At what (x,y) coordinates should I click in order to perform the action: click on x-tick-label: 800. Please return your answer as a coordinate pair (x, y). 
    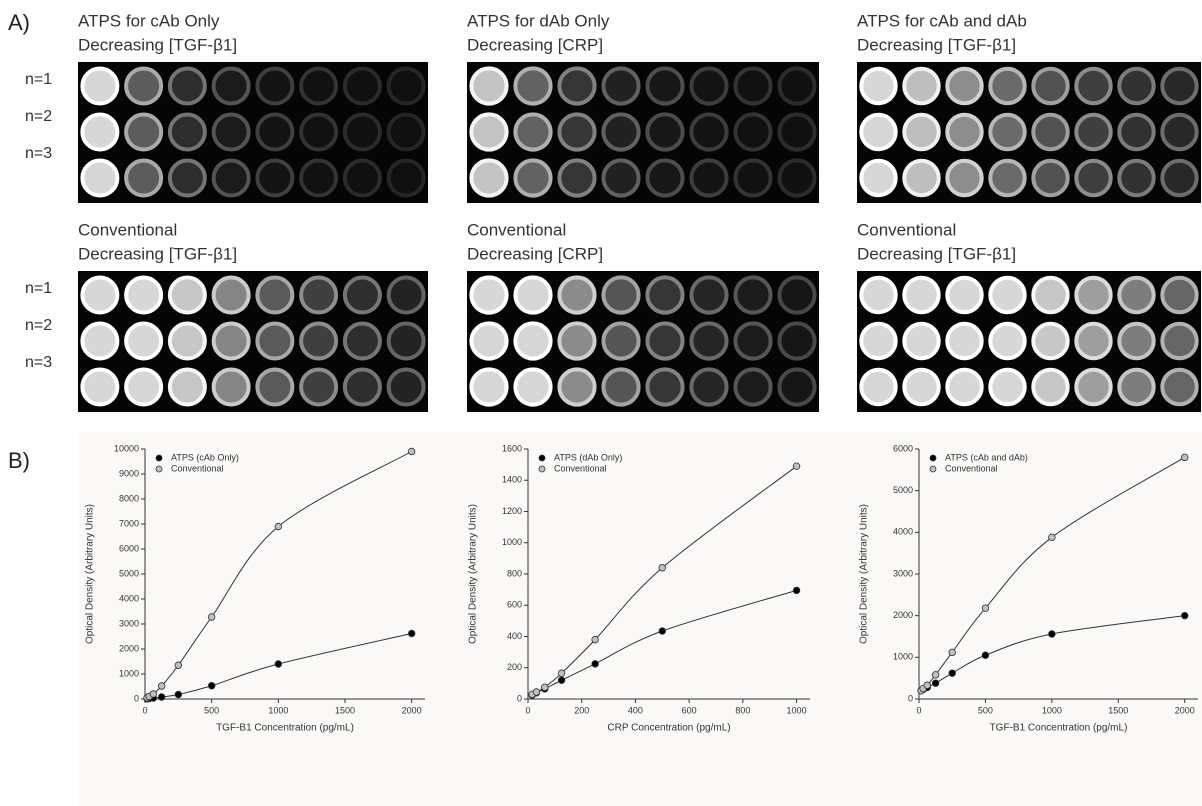
    Looking at the image, I should click on (742, 710).